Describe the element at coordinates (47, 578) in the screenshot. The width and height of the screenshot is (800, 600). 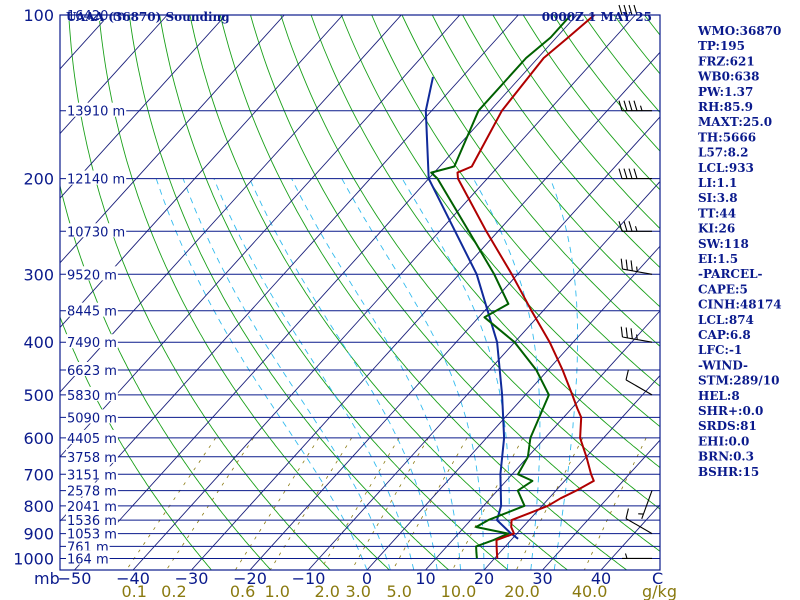
I see `pressure-unit-label: mb` at that location.